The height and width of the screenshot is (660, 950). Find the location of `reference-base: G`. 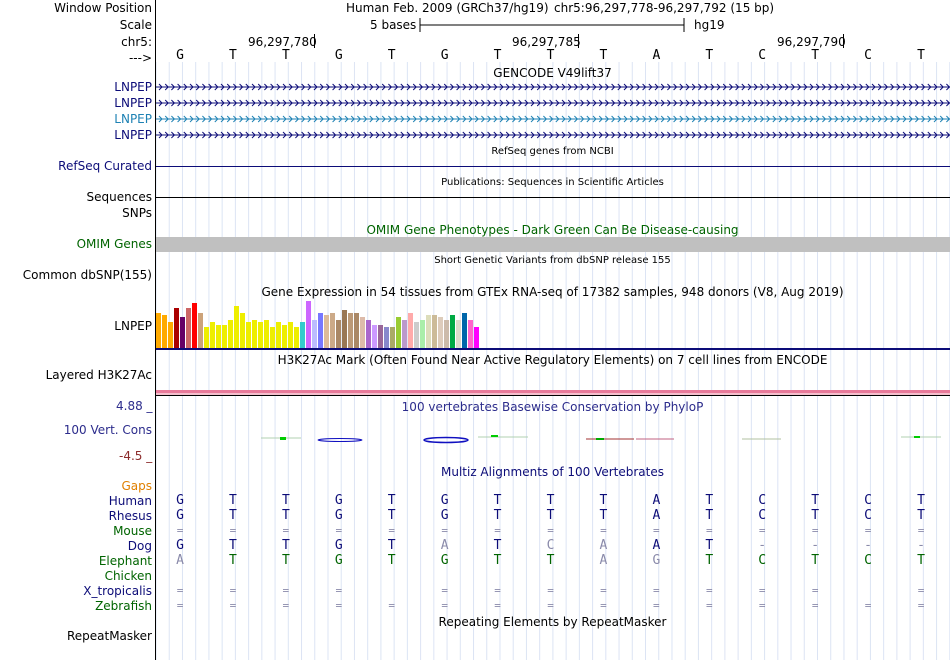

reference-base: G is located at coordinates (338, 55).